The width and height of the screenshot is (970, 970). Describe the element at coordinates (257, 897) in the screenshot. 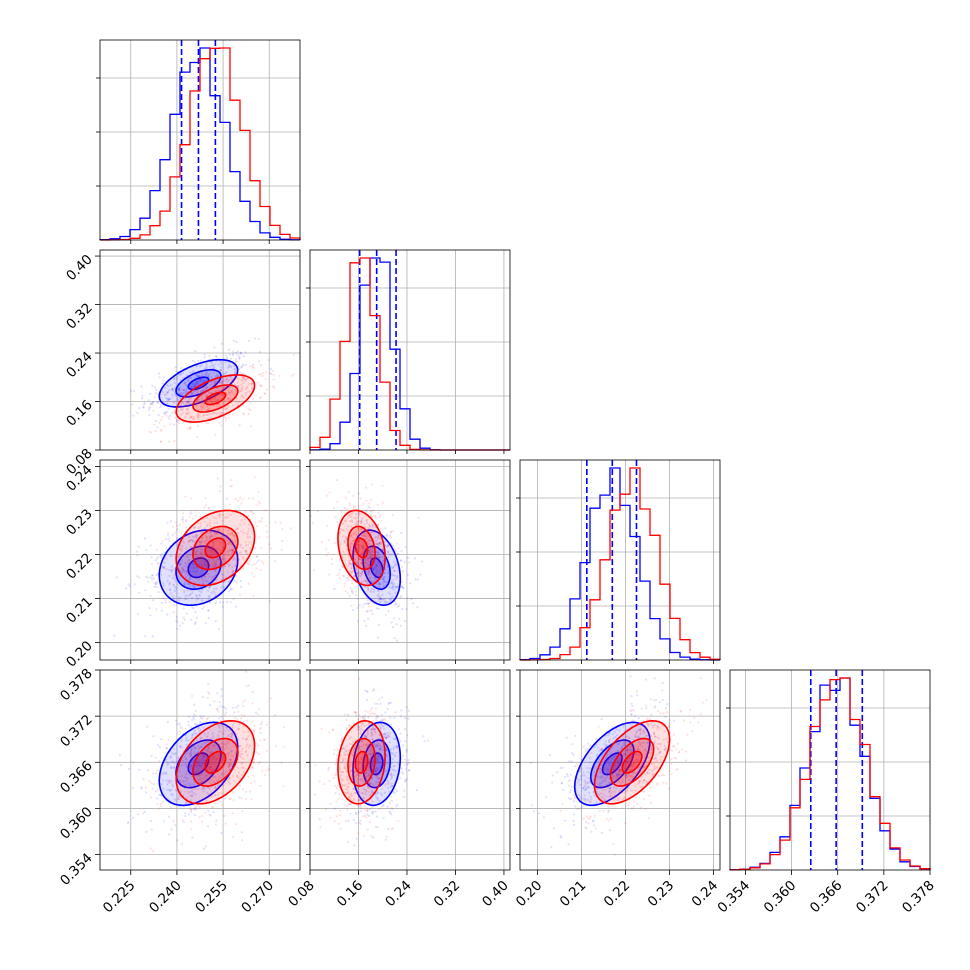

I see `x-tick-label: 0.270` at that location.